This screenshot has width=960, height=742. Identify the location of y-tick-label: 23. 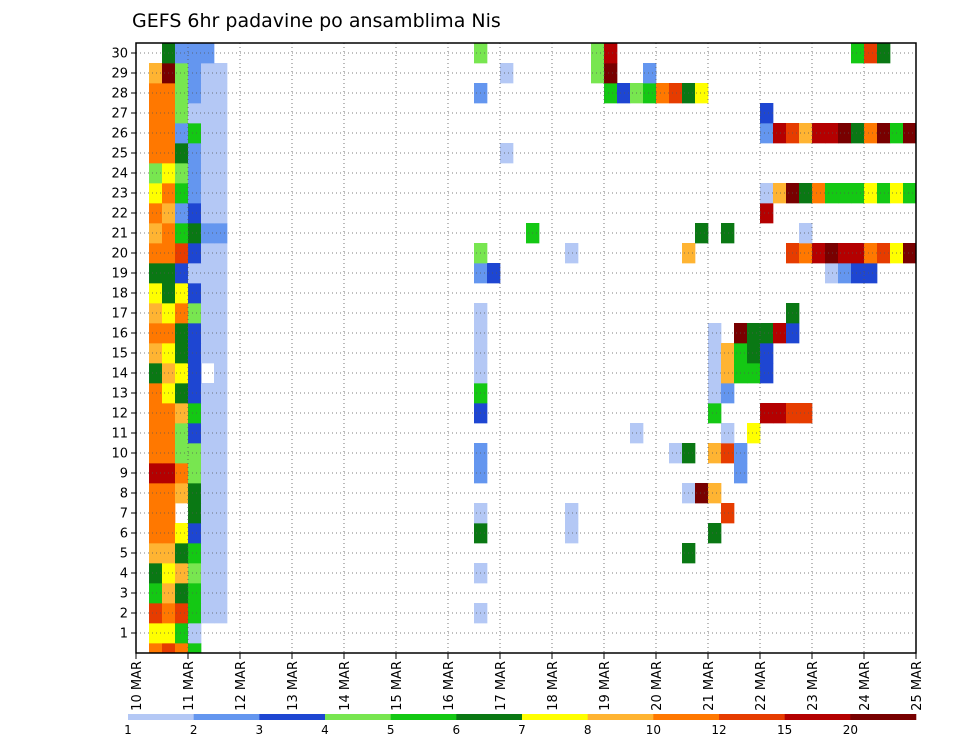
(119, 194).